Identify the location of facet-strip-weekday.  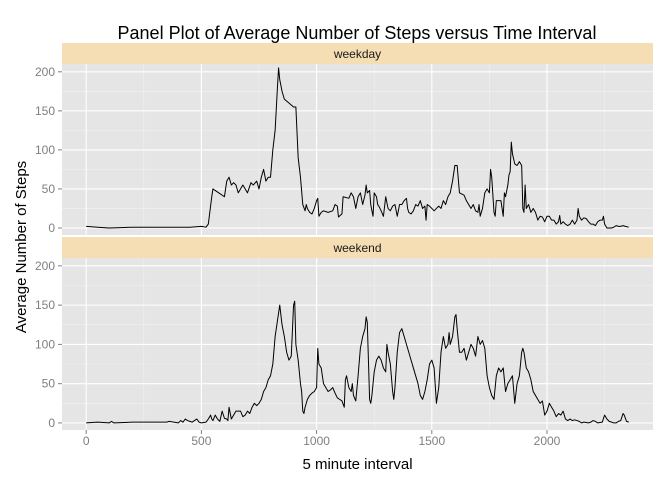
(357, 53).